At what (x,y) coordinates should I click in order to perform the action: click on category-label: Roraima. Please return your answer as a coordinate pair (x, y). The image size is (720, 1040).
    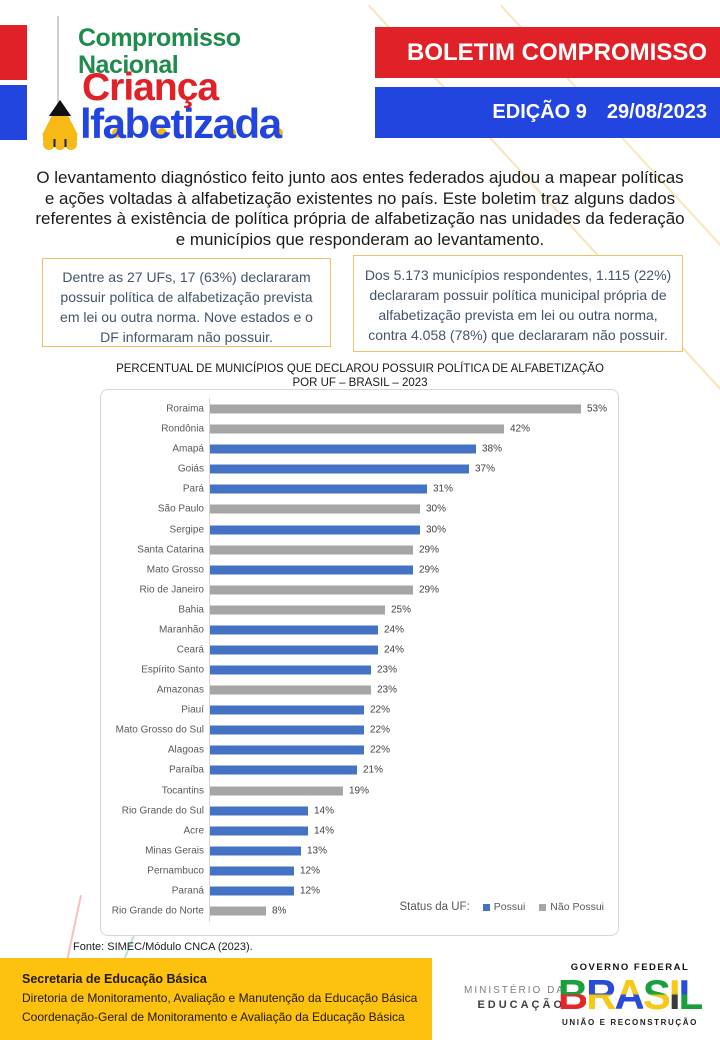
    Looking at the image, I should click on (185, 409).